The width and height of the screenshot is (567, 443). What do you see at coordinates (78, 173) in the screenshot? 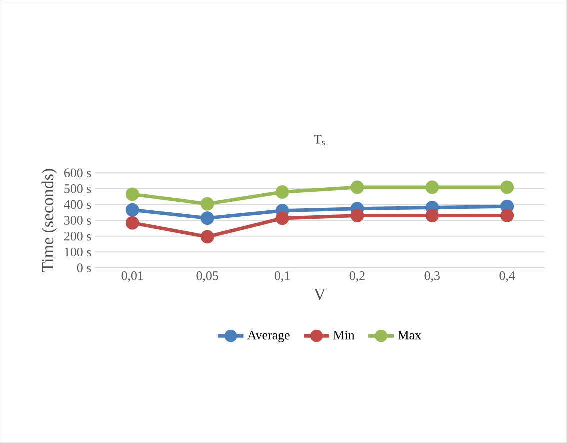
I see `y-tick-label: 600 s` at bounding box center [78, 173].